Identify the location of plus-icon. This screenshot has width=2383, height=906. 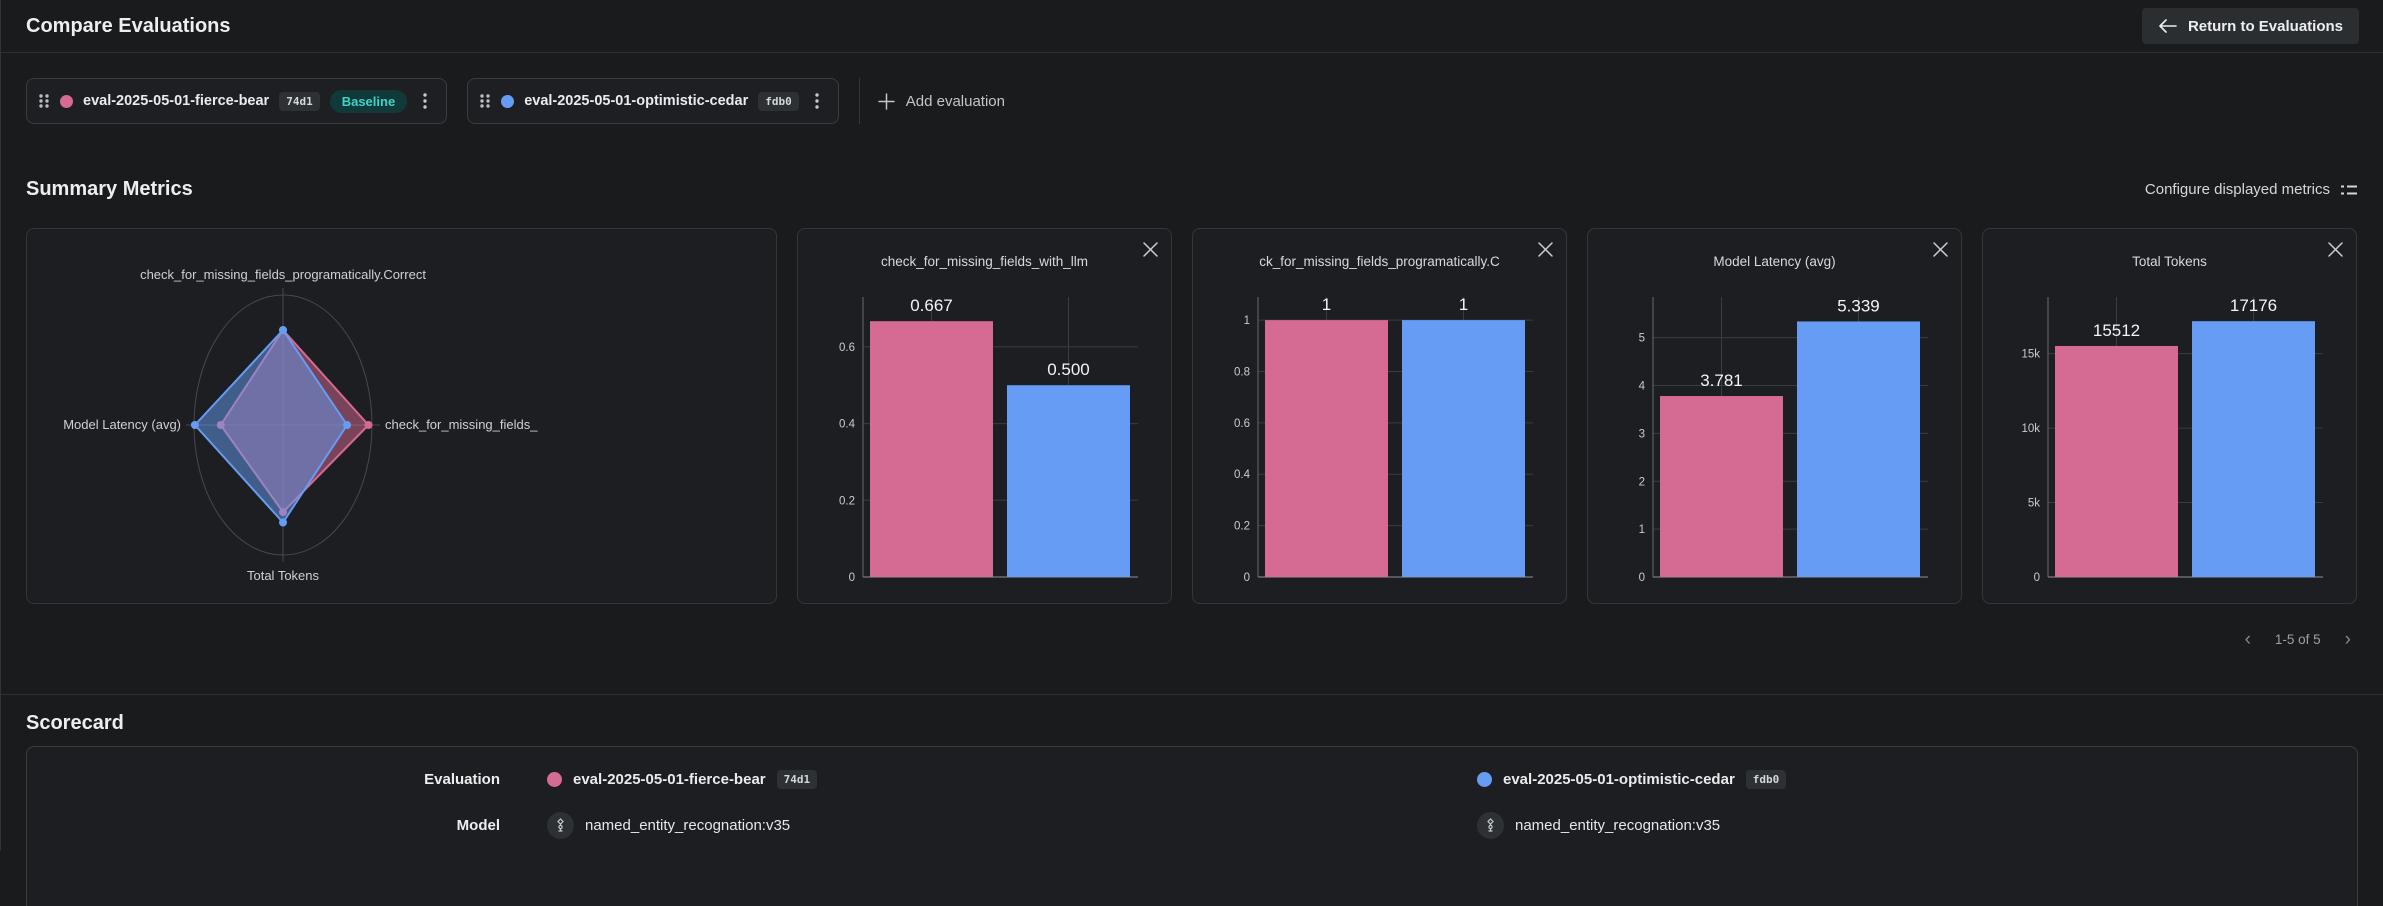
(886, 101).